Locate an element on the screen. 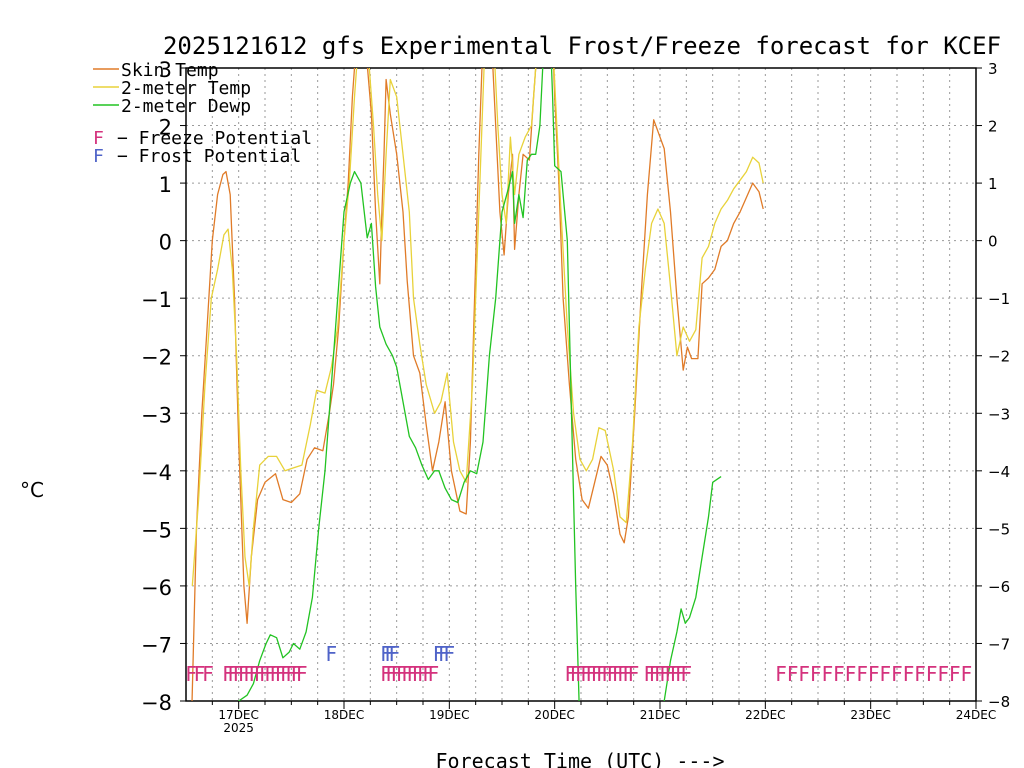 This screenshot has width=1024, height=768. x-axis-label: Forecast Time (UTC) ---> is located at coordinates (580, 758).